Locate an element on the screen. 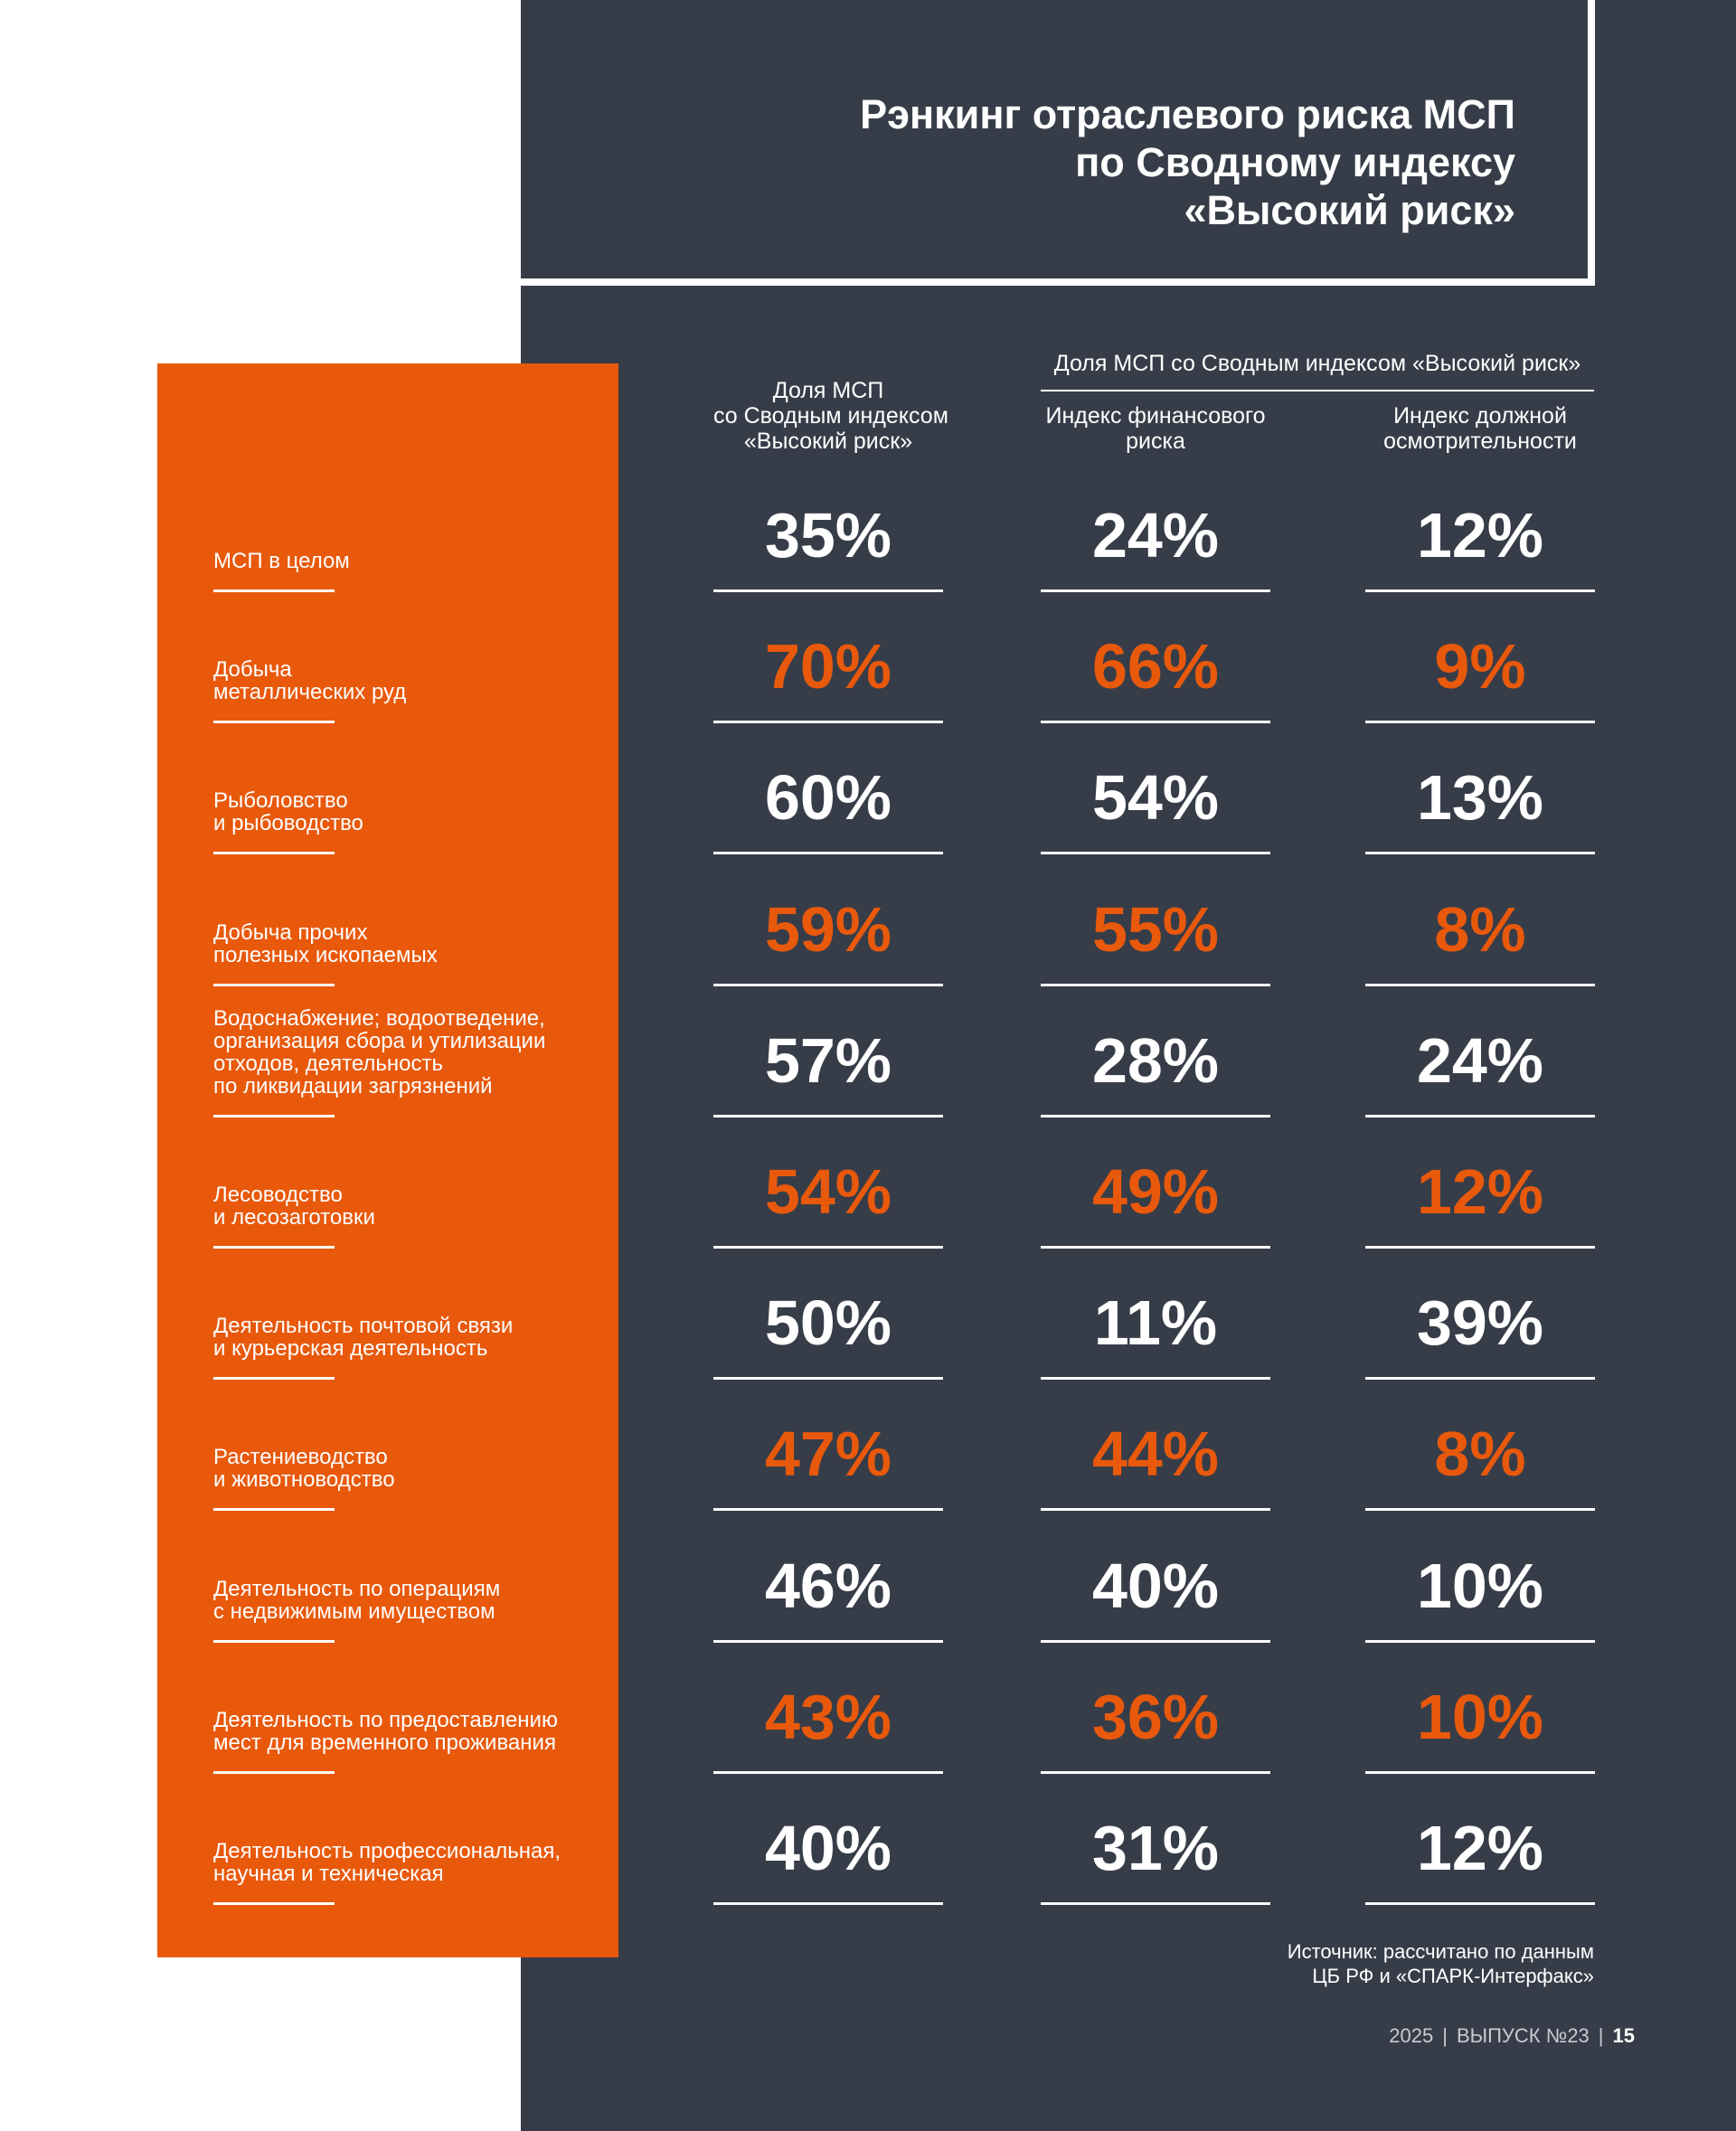  share-value: 35% is located at coordinates (828, 535).